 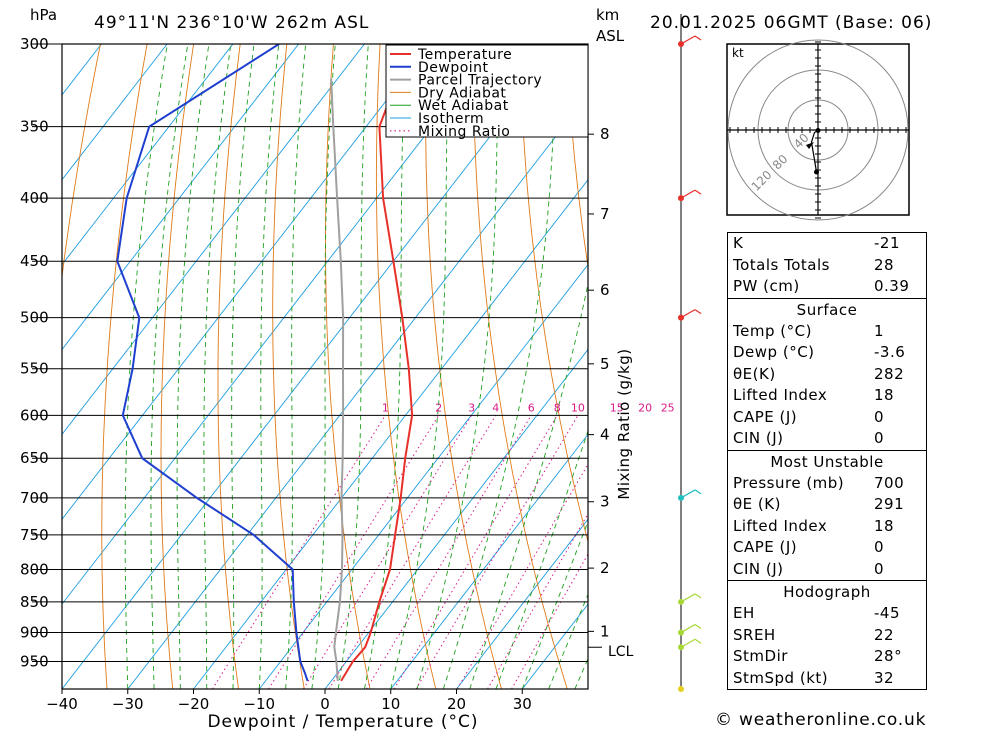 I want to click on index-value: 0.39, so click(x=892, y=286).